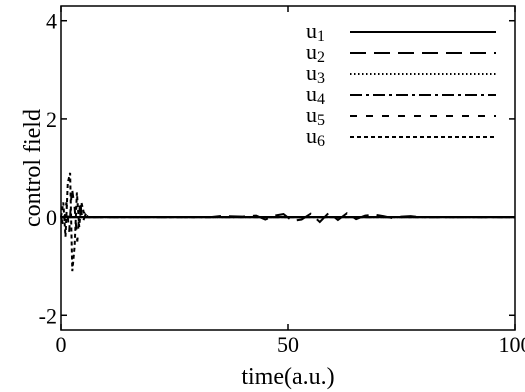 This screenshot has height=392, width=525. What do you see at coordinates (315, 94) in the screenshot?
I see `legend-label: u4` at bounding box center [315, 94].